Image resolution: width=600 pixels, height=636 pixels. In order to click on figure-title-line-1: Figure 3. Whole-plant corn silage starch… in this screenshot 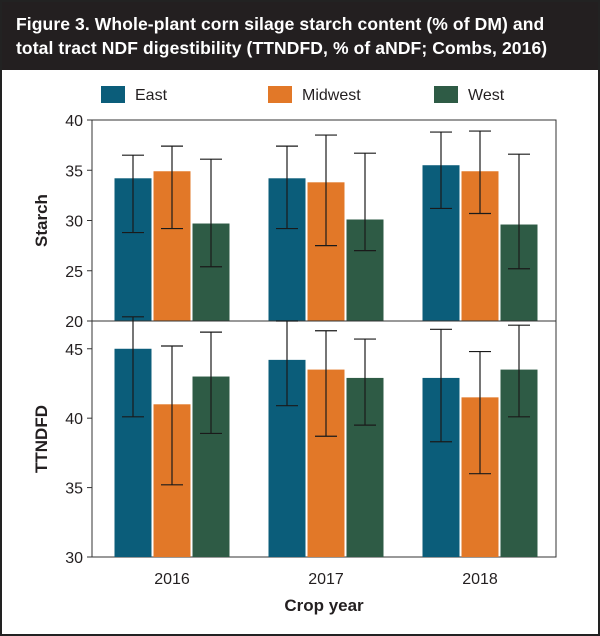, I will do `click(280, 24)`.